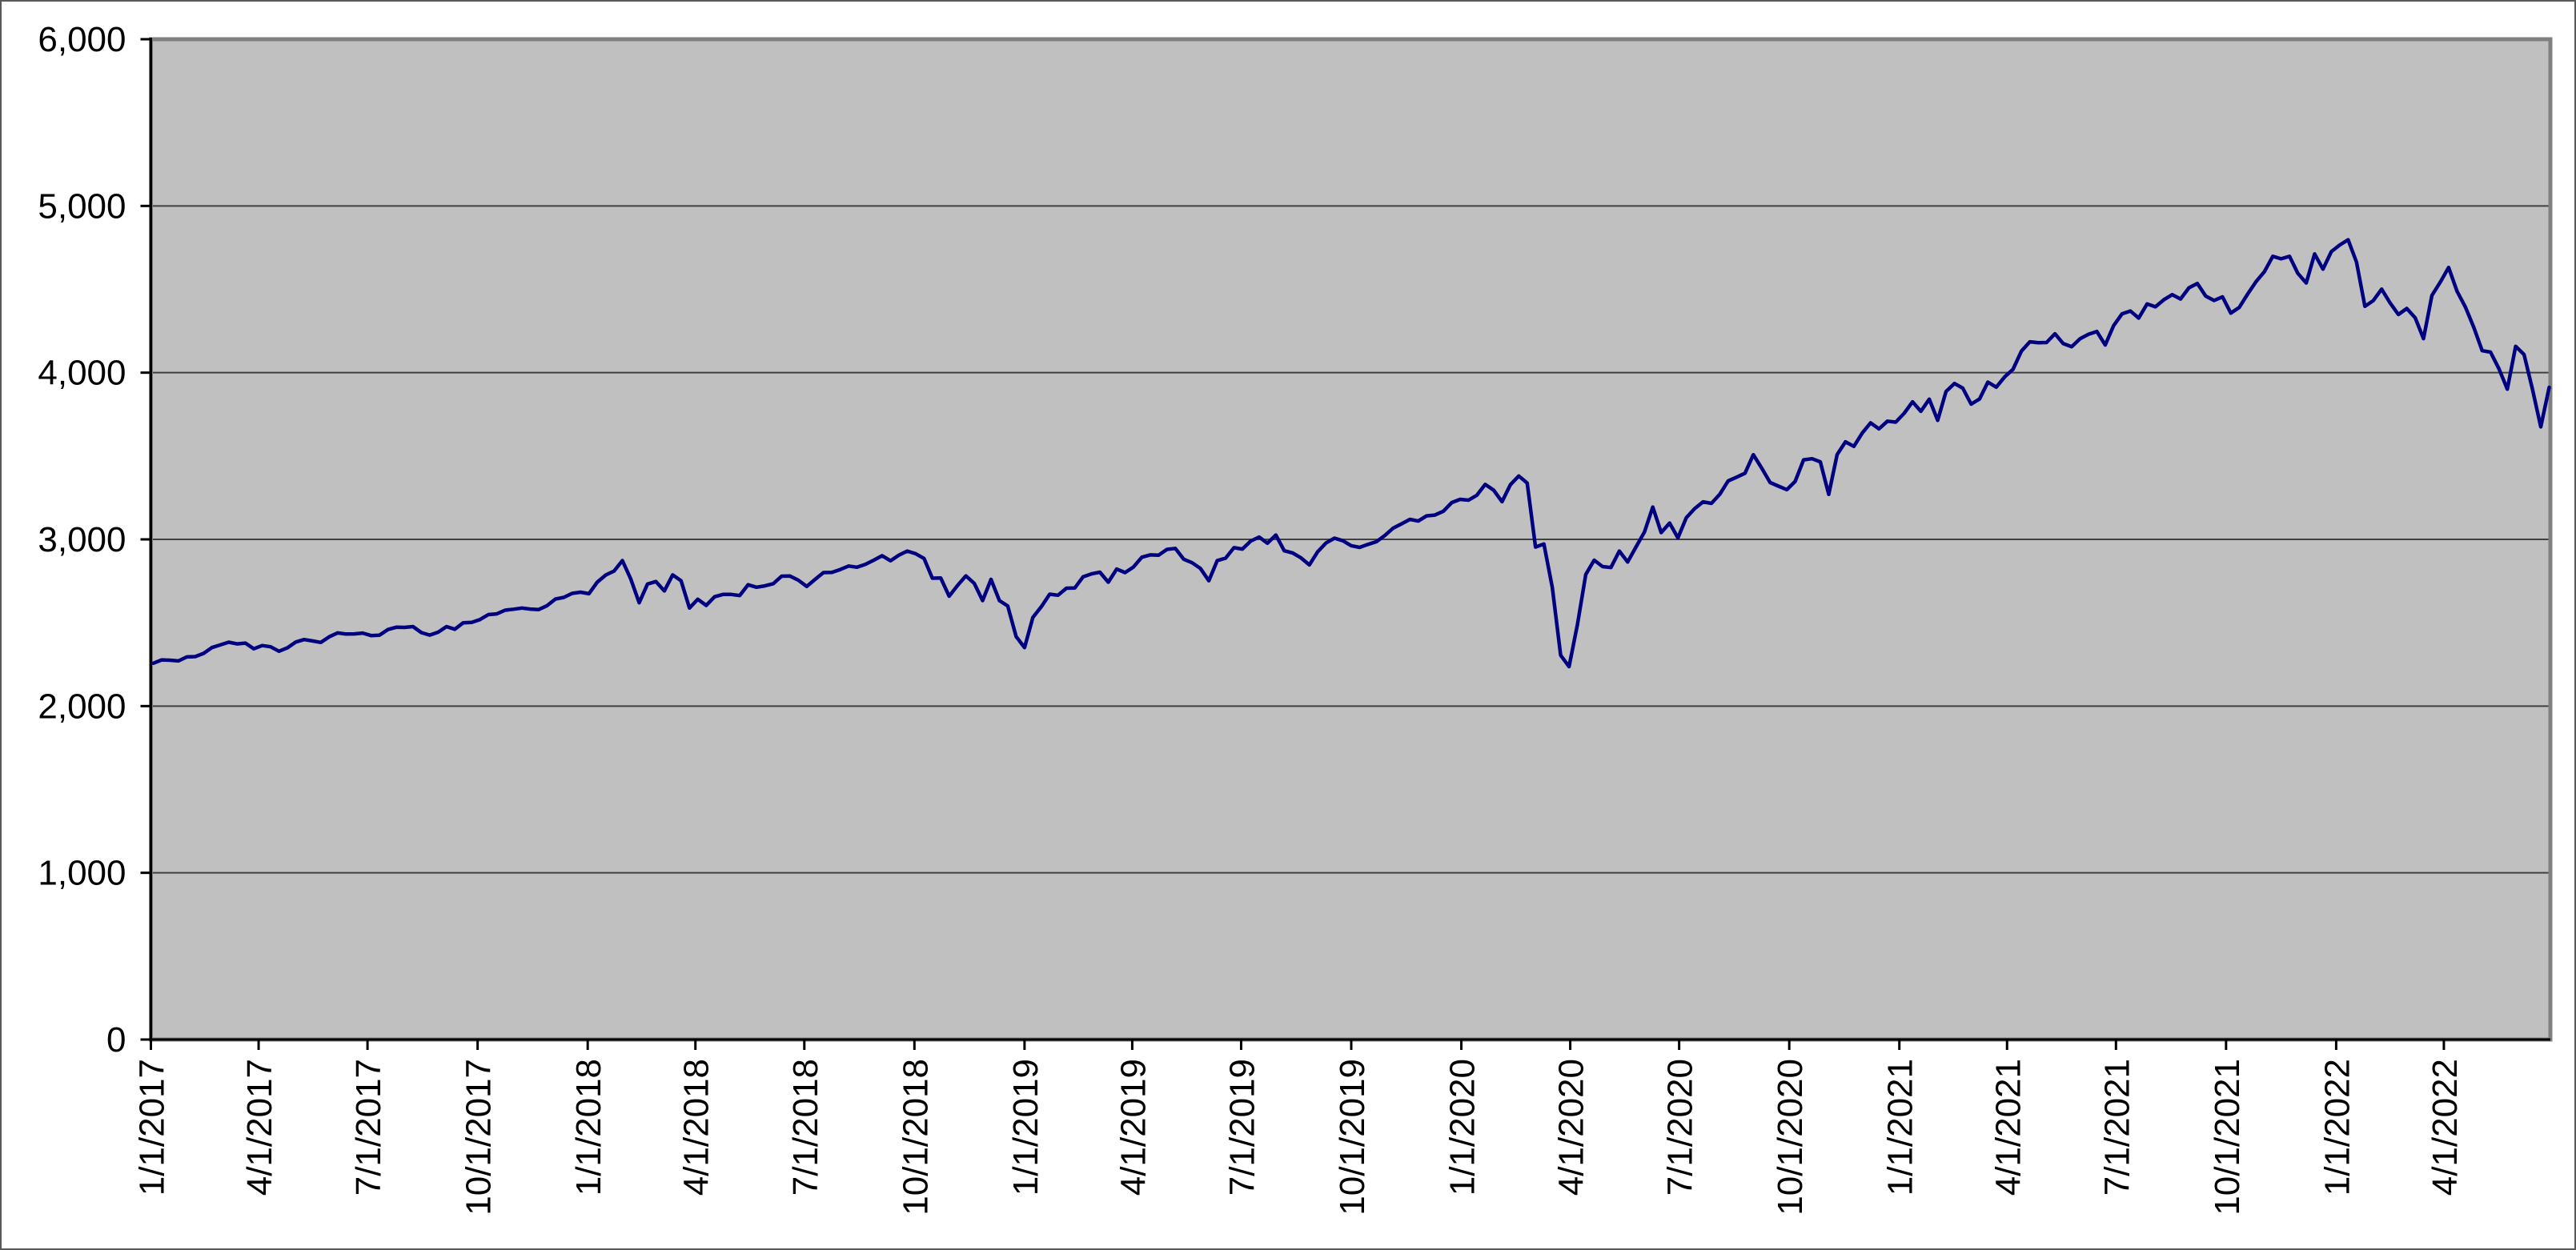  What do you see at coordinates (806, 1127) in the screenshot?
I see `x-axis-tick-label: 7/1/2018` at bounding box center [806, 1127].